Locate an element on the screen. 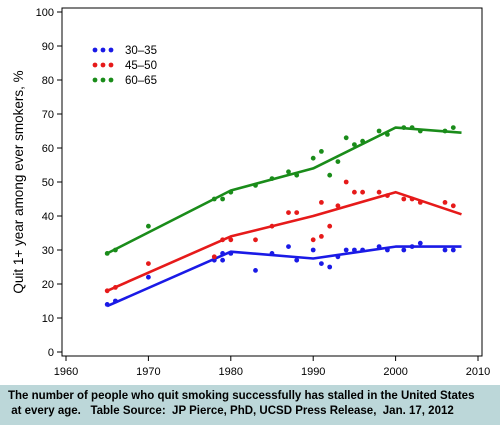 This screenshot has width=500, height=425. x-axis: 1960 1970 1980 1990 2000 2010 is located at coordinates (272, 367).